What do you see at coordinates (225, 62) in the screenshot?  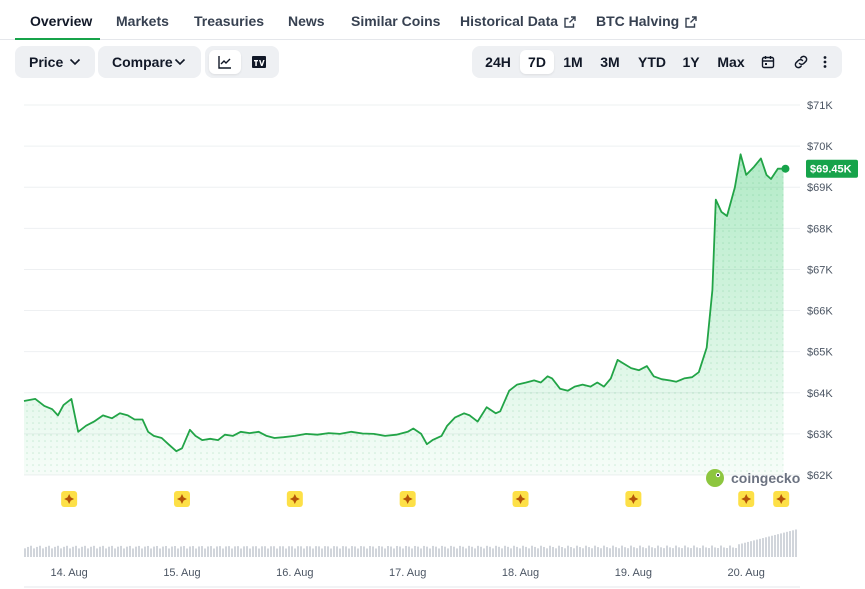 I see `line-chart-button` at bounding box center [225, 62].